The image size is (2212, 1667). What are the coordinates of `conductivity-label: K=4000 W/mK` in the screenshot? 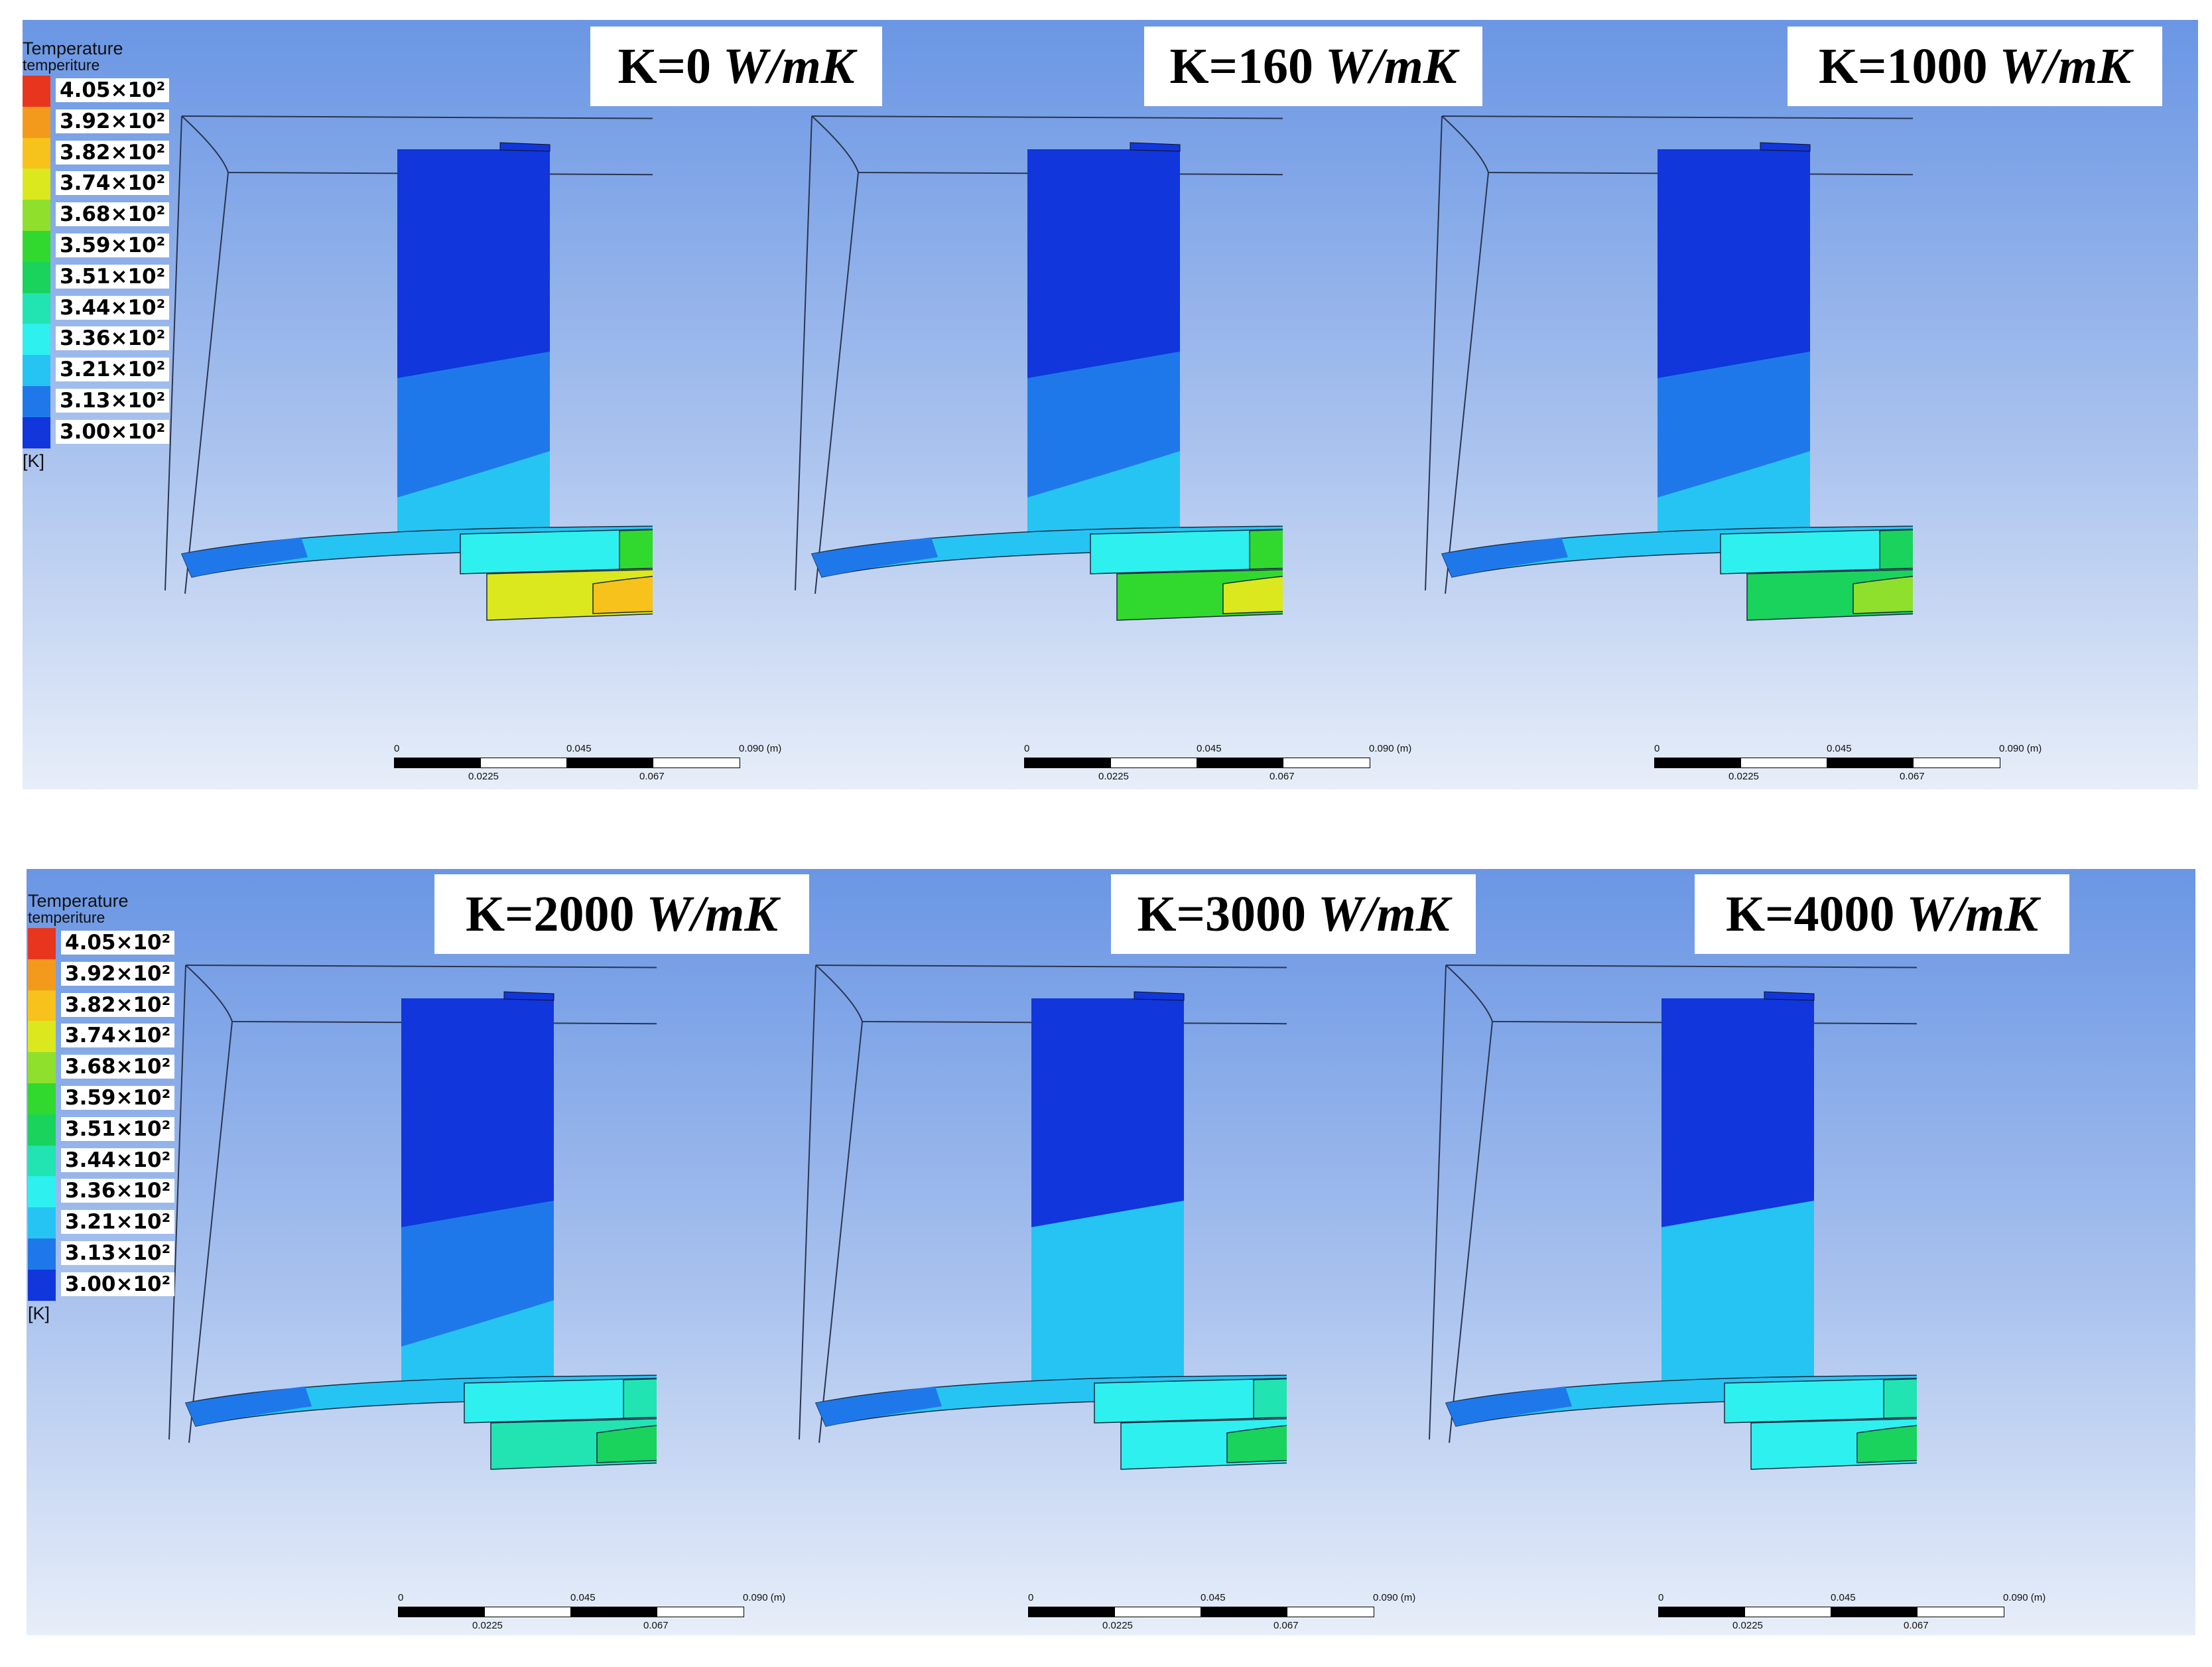 It's located at (1882, 914).